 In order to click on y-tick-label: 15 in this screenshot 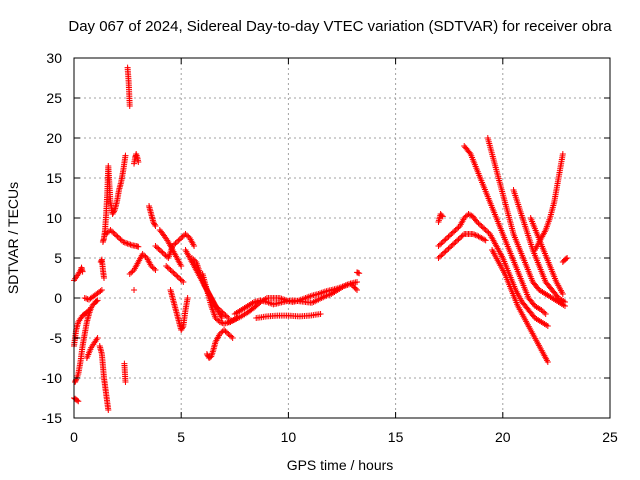, I will do `click(54, 178)`.